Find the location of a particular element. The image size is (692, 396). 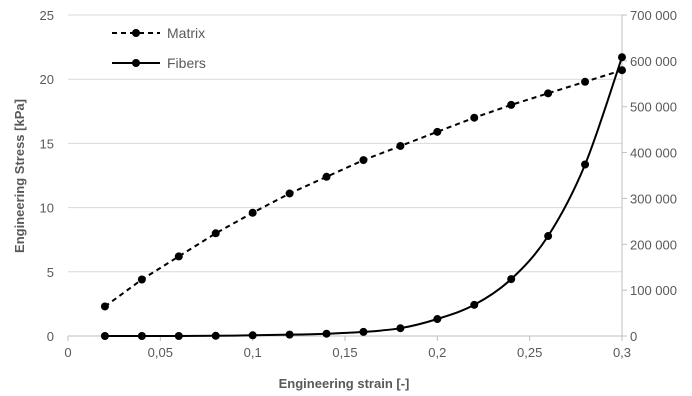

legend-label-matrix: Matrix is located at coordinates (186, 33).